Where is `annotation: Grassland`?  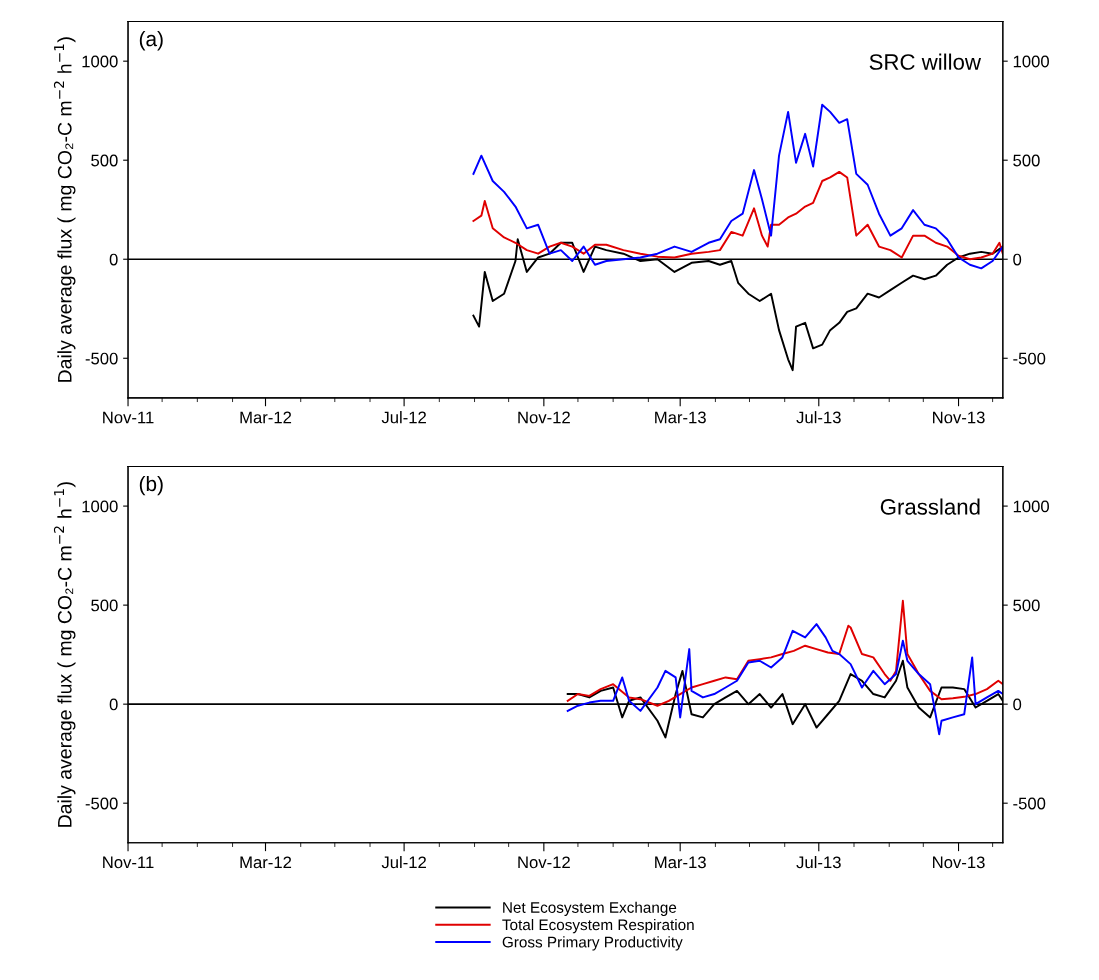
annotation: Grassland is located at coordinates (930, 506).